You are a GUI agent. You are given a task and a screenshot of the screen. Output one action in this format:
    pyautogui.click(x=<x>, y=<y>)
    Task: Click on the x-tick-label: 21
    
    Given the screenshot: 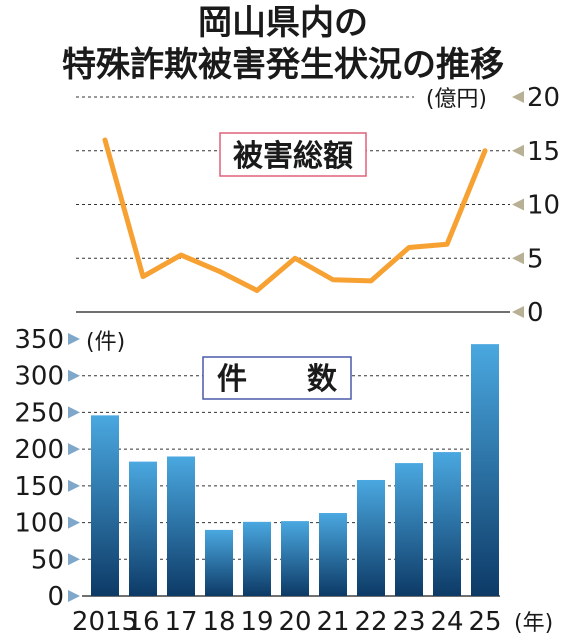 What is the action you would take?
    pyautogui.click(x=332, y=622)
    